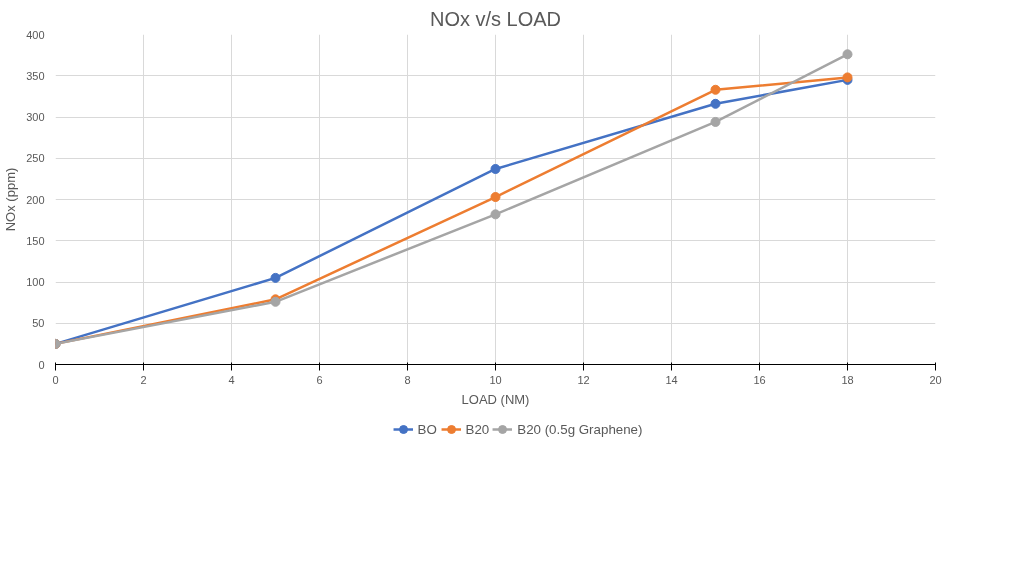 Image resolution: width=1035 pixels, height=562 pixels. What do you see at coordinates (495, 18) in the screenshot?
I see `chart-title: NOx v/s LOAD` at bounding box center [495, 18].